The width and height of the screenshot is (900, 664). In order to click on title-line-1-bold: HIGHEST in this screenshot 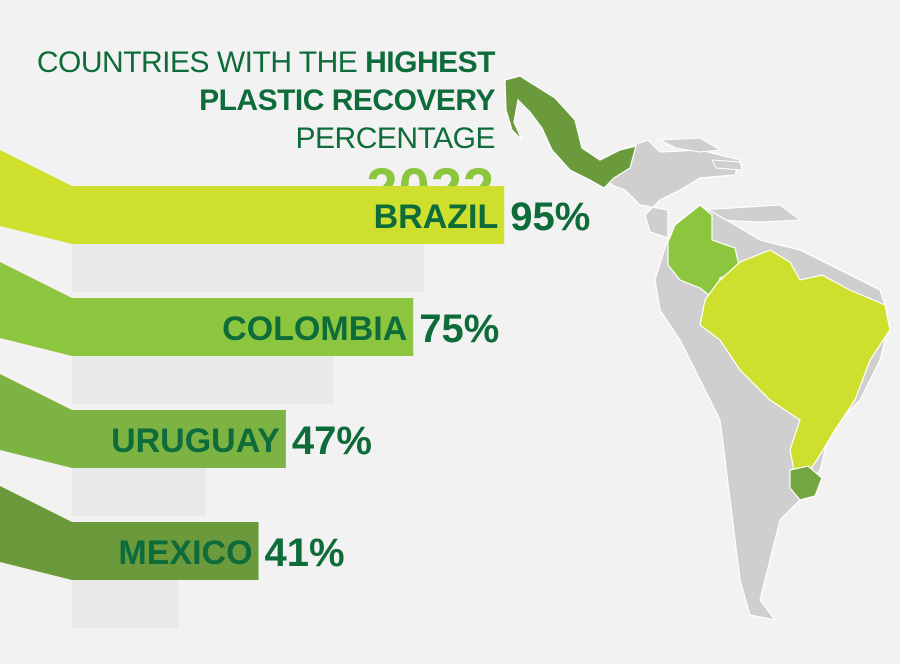, I will do `click(430, 62)`.